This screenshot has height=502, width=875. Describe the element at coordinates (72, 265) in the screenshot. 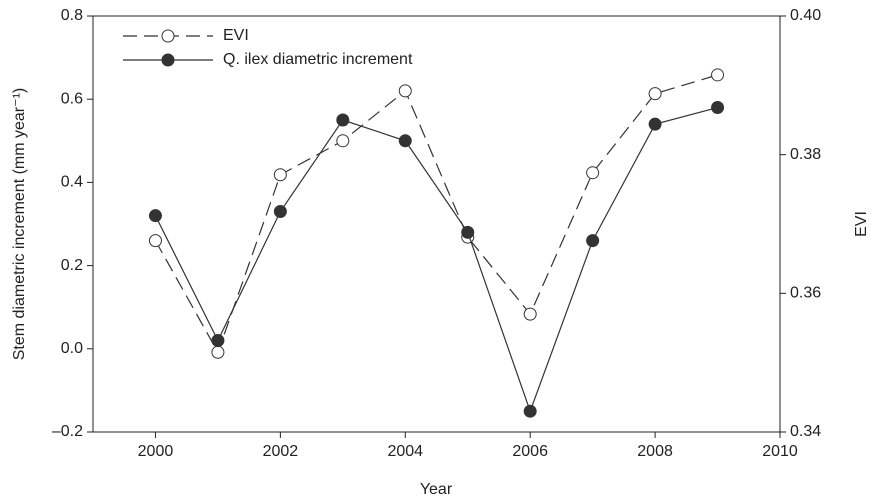

I see `y-tick-label: 0.2` at that location.